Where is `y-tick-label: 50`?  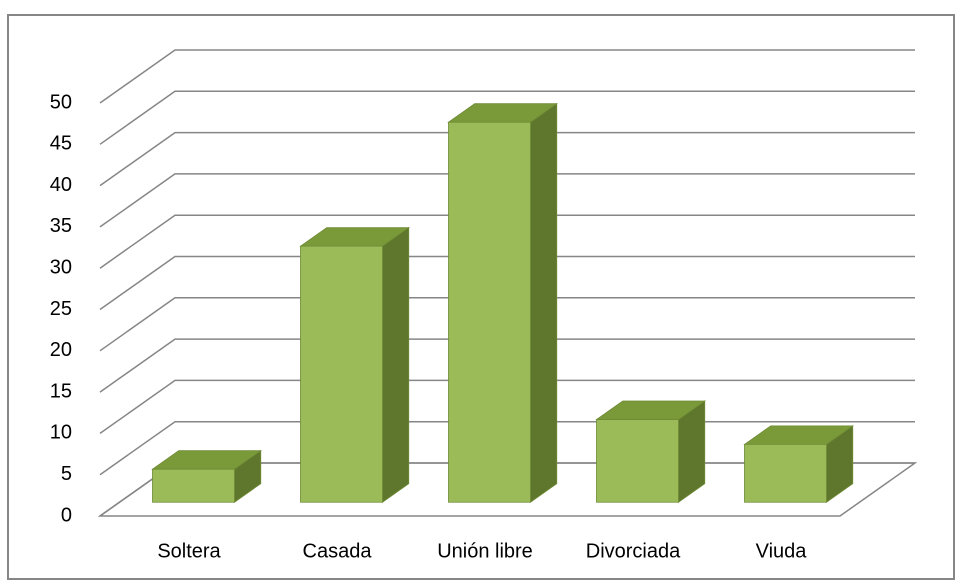
y-tick-label: 50 is located at coordinates (61, 102).